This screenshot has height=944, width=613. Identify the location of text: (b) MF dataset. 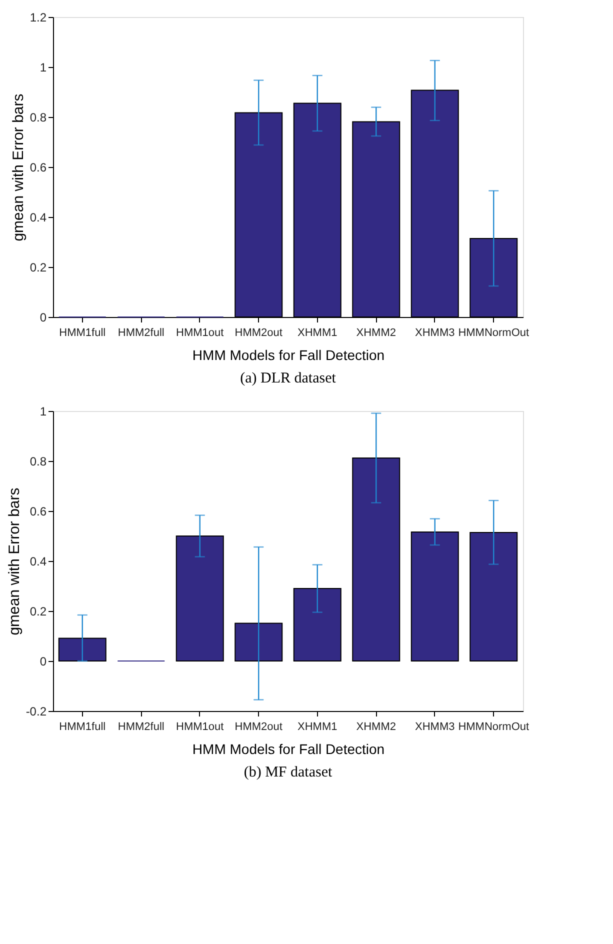
(288, 772).